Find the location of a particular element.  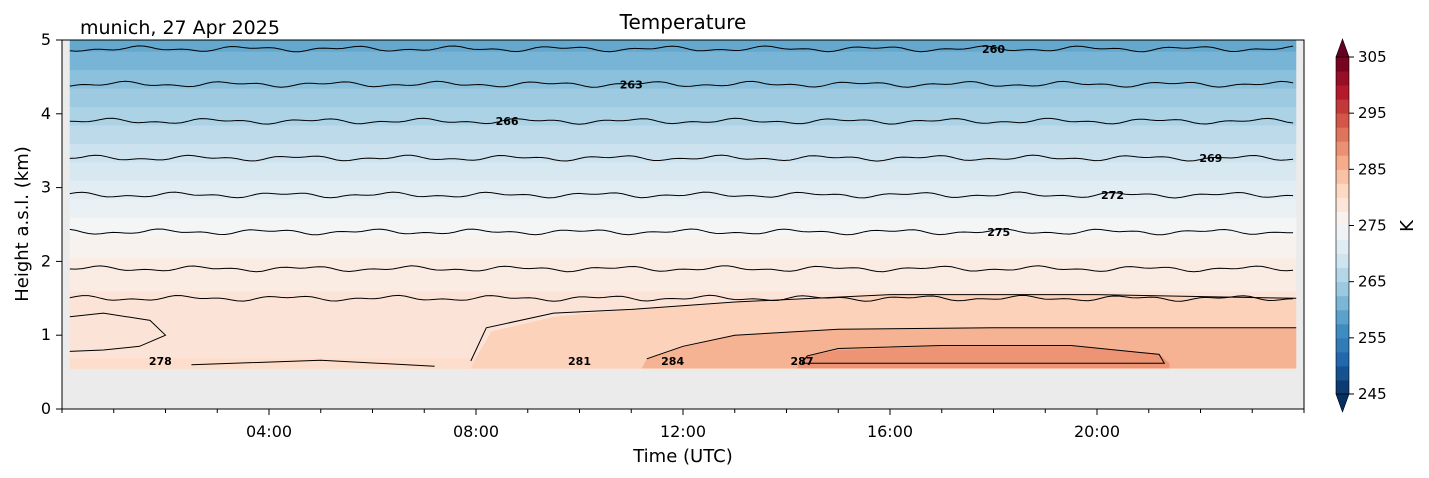

x-tick-label: 16:00 is located at coordinates (890, 431).